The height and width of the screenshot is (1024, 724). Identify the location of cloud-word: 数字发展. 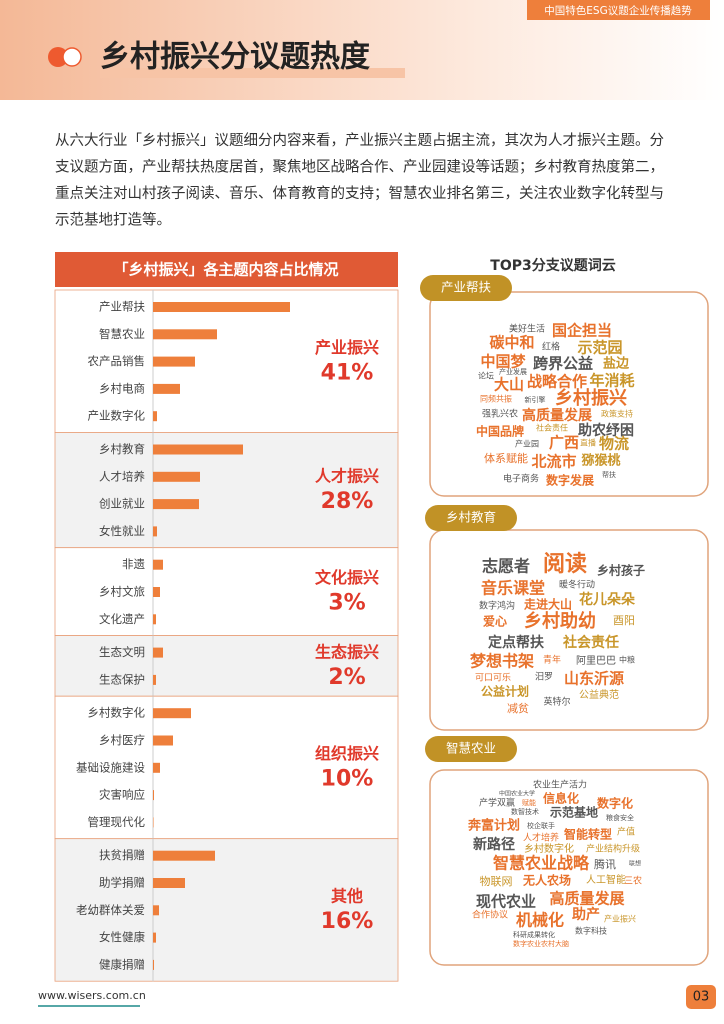
(570, 480).